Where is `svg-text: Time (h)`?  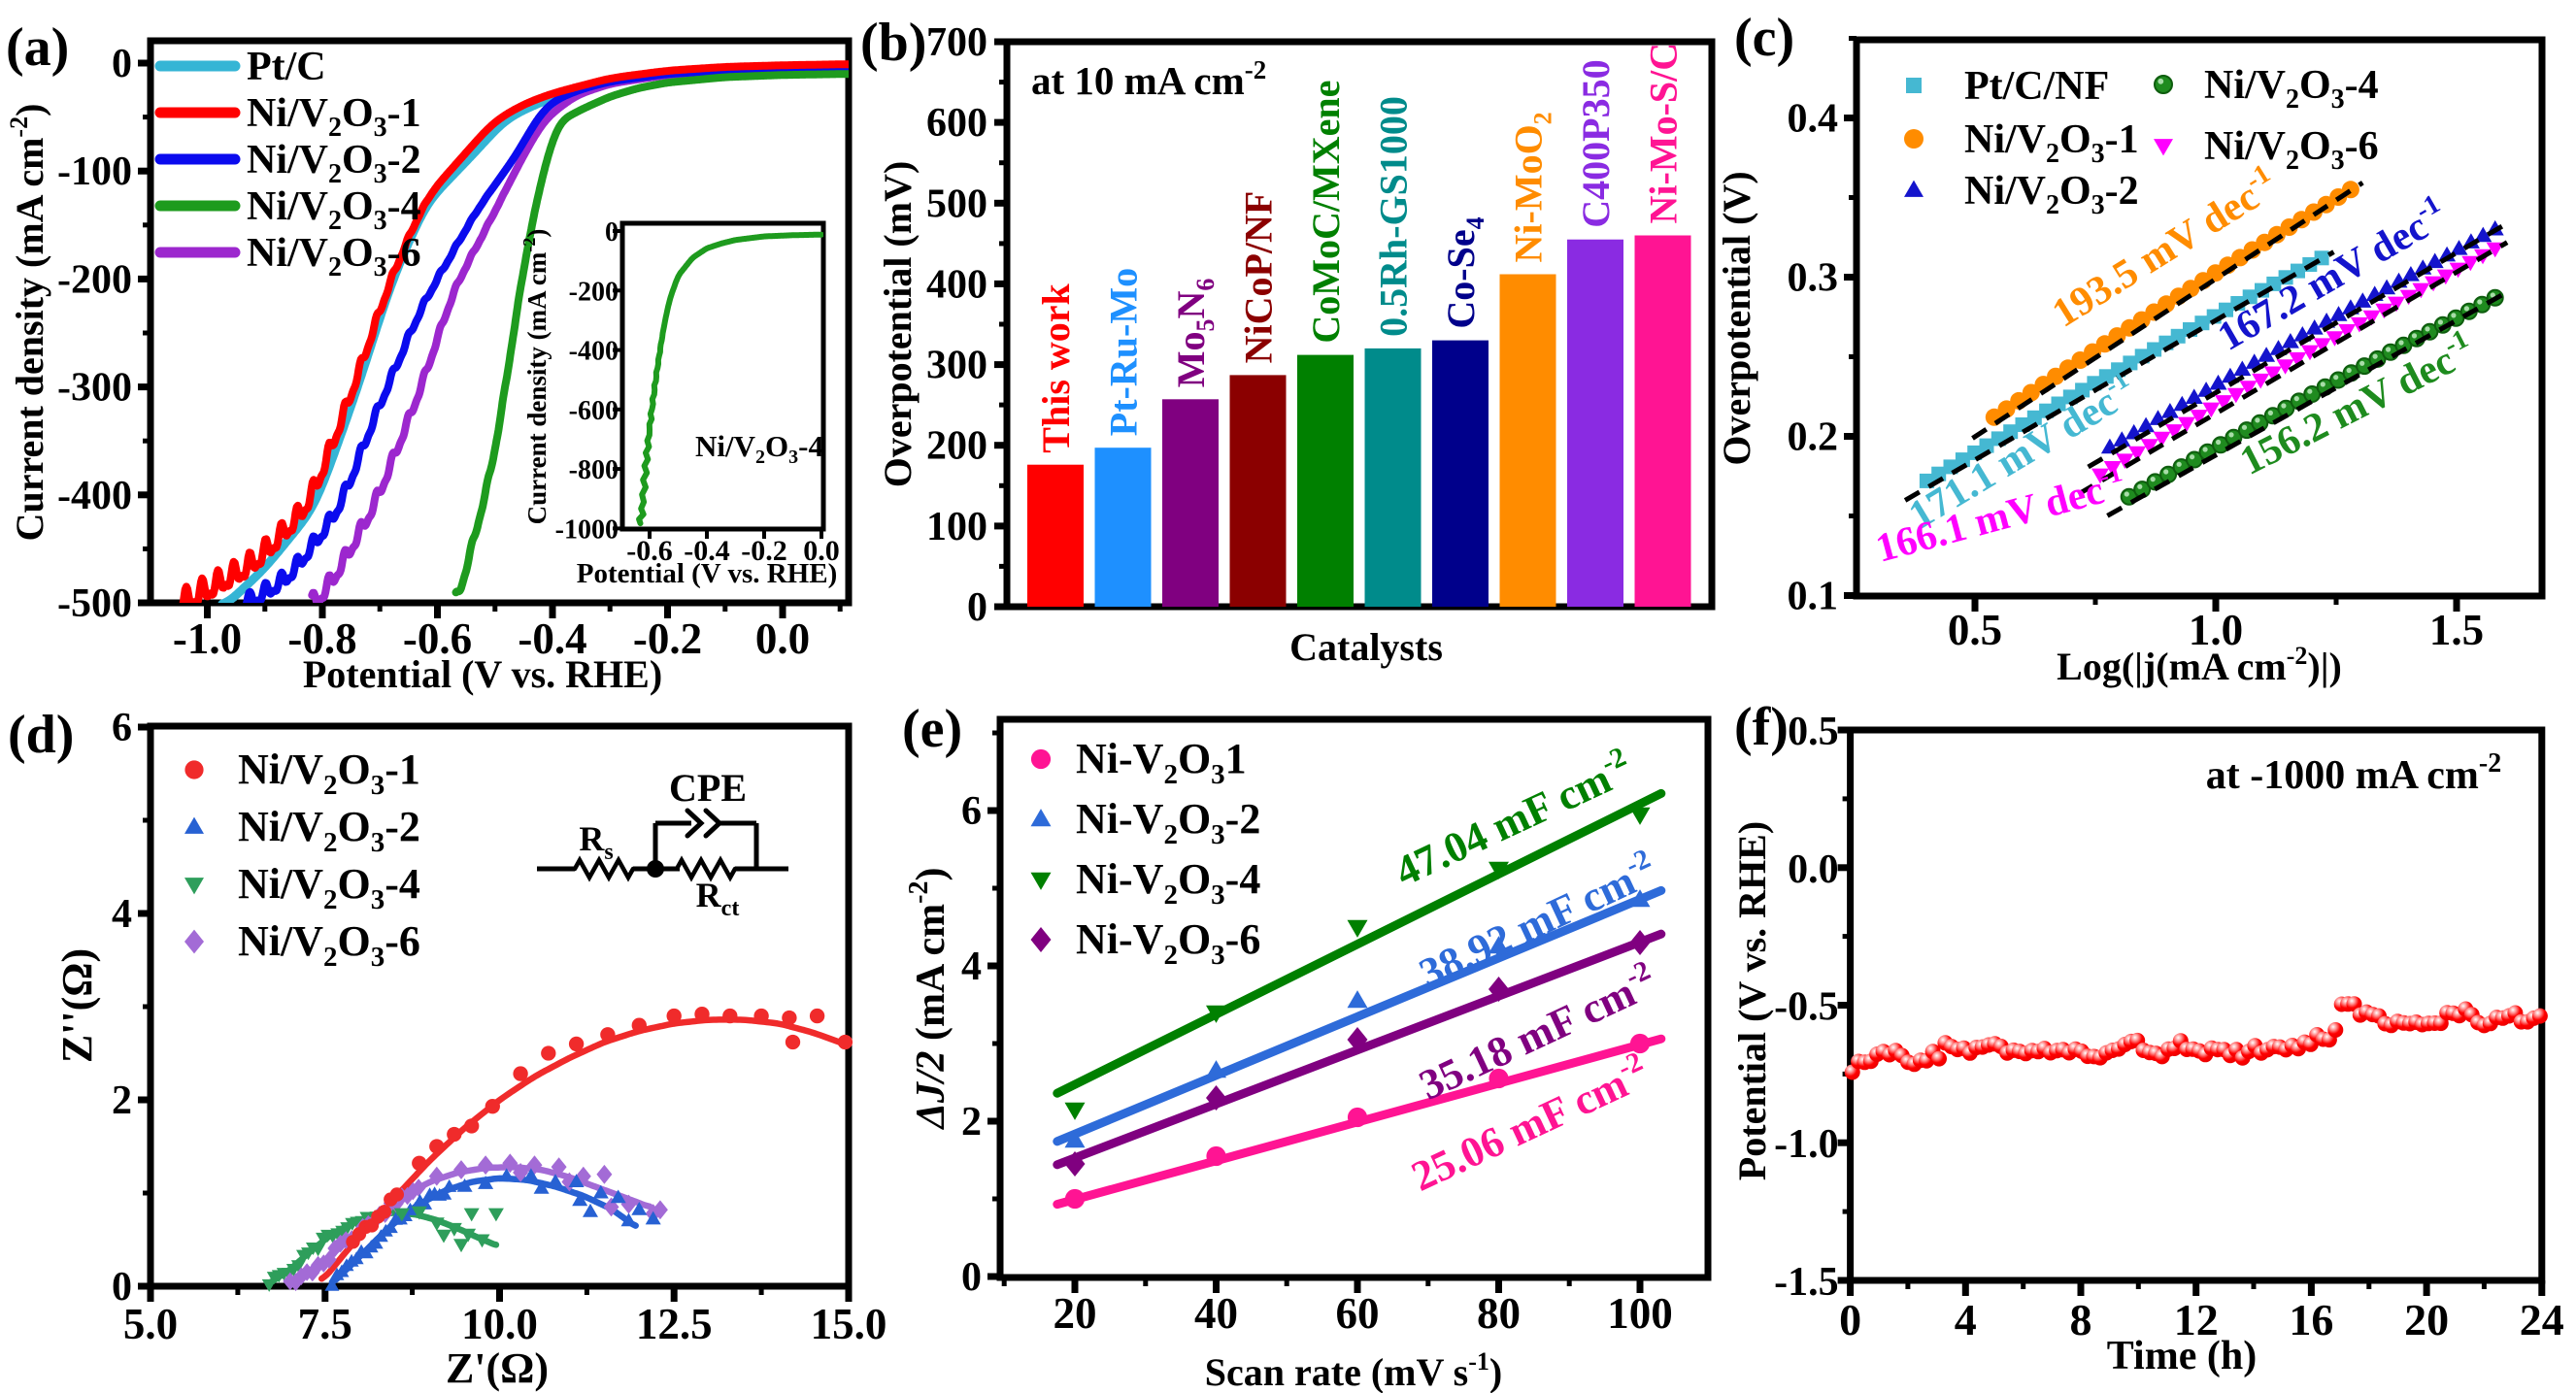 svg-text: Time (h) is located at coordinates (2182, 1356).